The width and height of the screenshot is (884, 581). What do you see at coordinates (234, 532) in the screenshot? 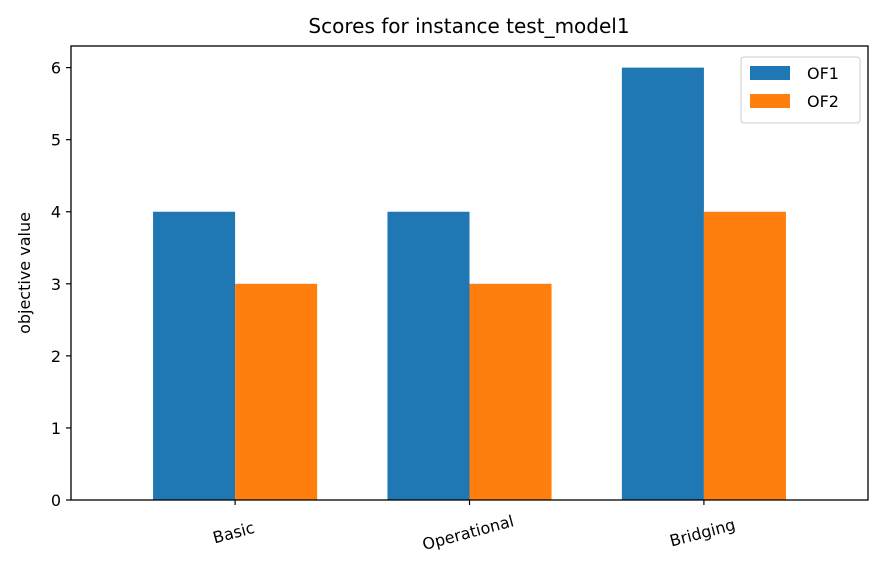
I see `x-tick-label: Basic` at bounding box center [234, 532].